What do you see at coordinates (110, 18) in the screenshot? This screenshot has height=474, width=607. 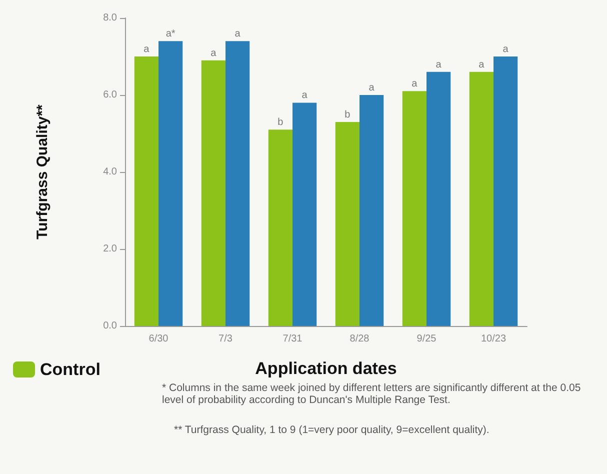 I see `y-tick-label: 8.0` at bounding box center [110, 18].